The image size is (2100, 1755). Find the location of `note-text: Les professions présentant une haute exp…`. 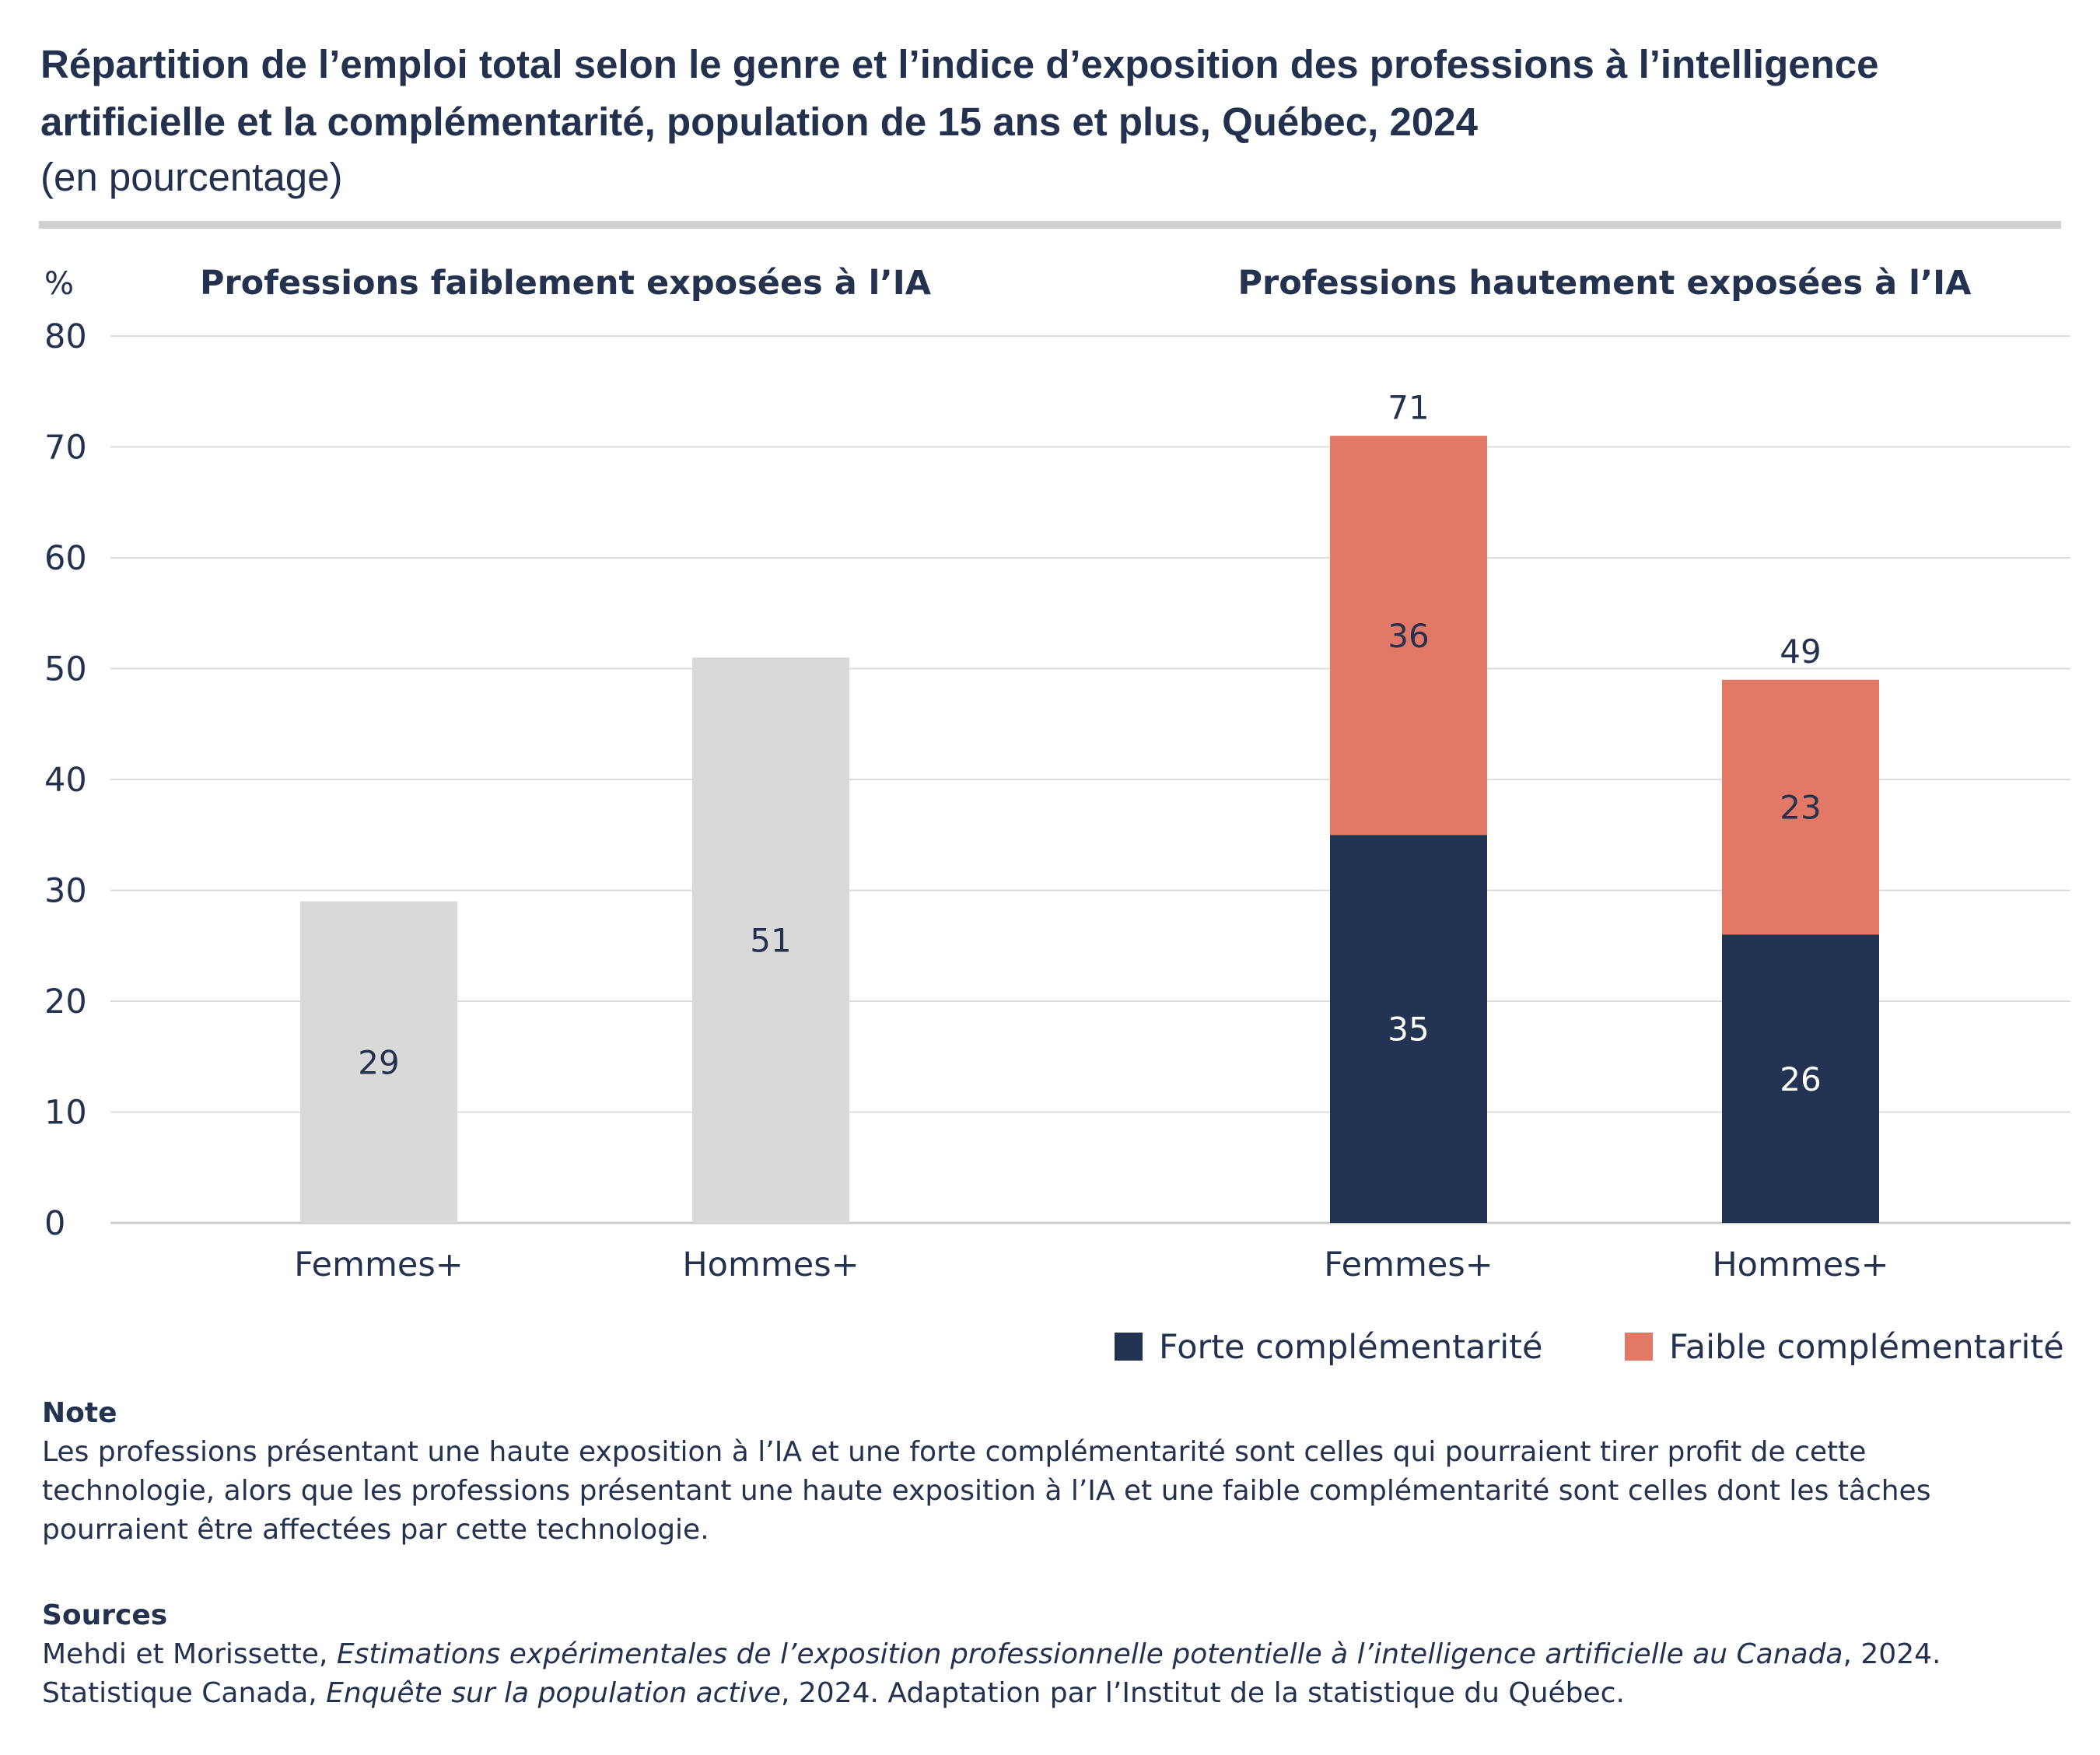

note-text: Les professions présentant une haute exp… is located at coordinates (986, 1491).